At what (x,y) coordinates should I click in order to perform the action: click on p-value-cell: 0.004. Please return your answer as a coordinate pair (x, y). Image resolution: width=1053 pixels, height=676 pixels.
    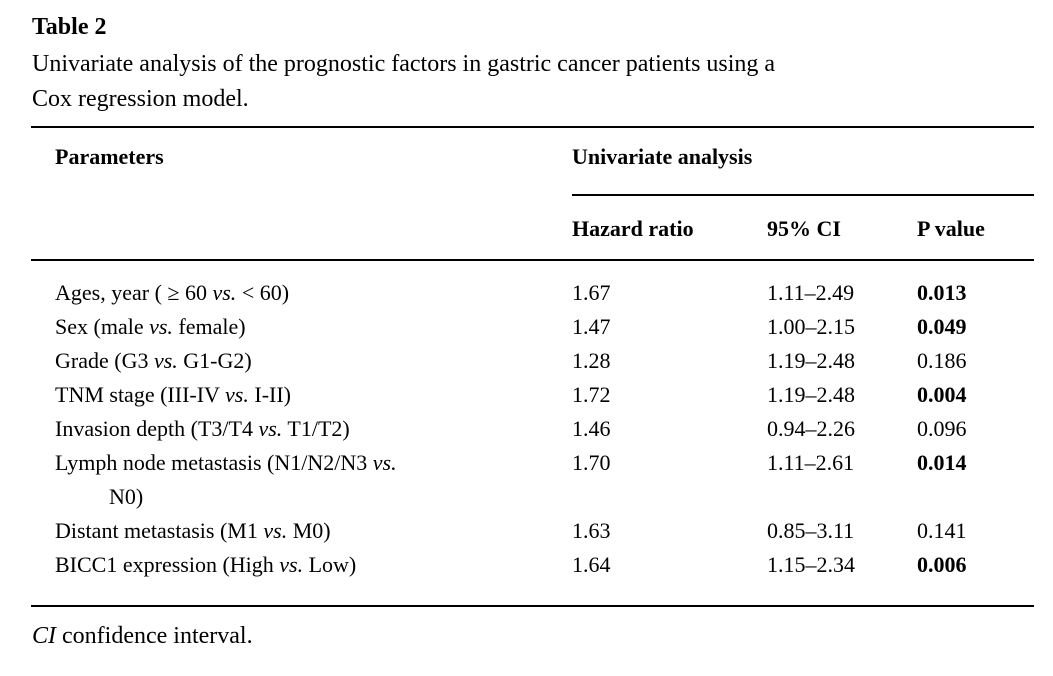
    Looking at the image, I should click on (942, 394).